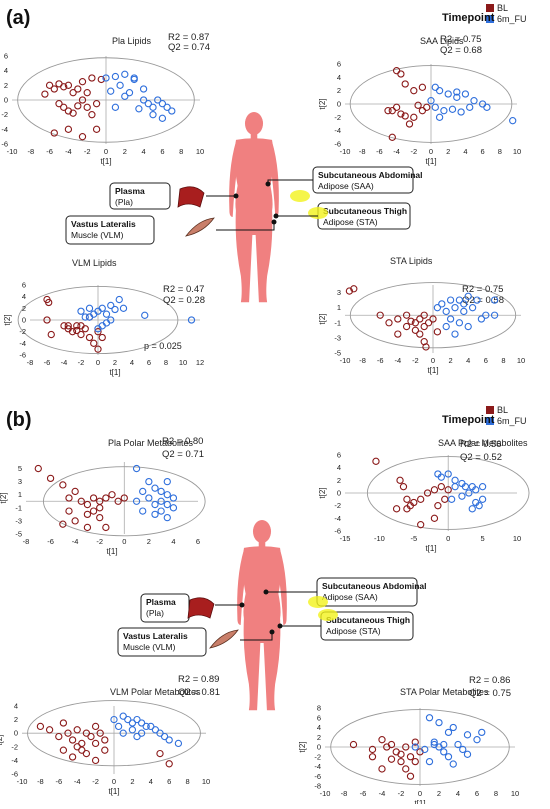  Describe the element at coordinates (200, 362) in the screenshot. I see `x-tick-label: 12` at that location.